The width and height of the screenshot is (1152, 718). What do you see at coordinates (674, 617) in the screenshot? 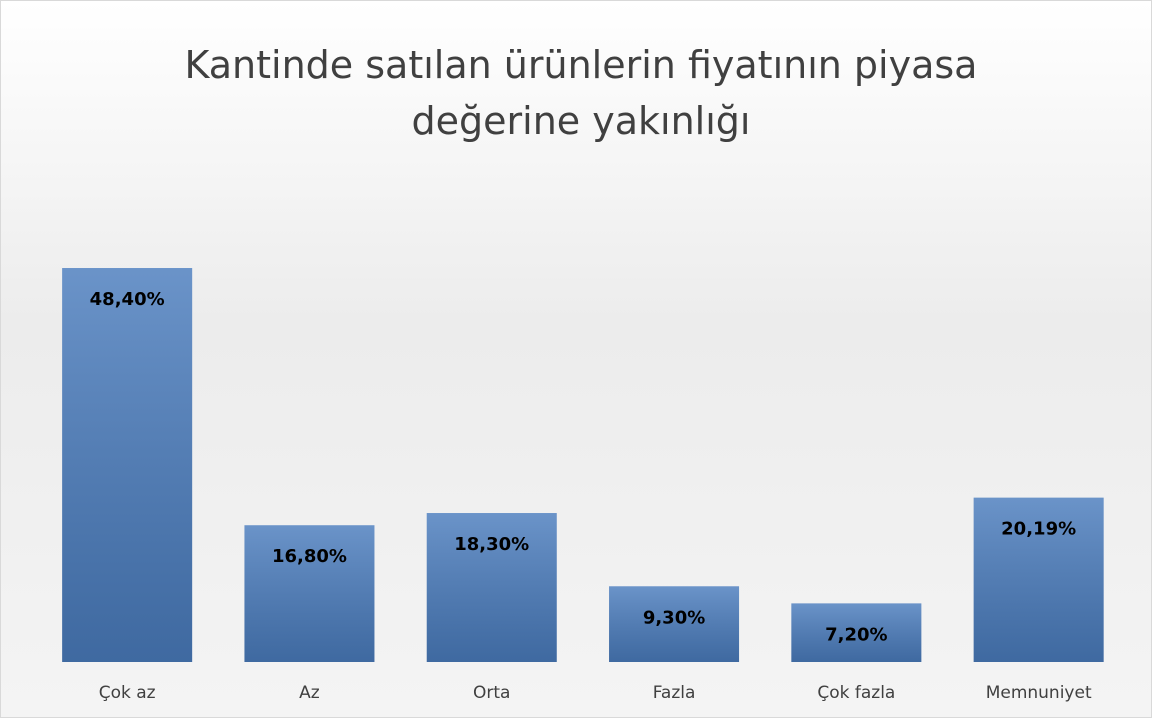
I see `value-label: 9,30%` at bounding box center [674, 617].